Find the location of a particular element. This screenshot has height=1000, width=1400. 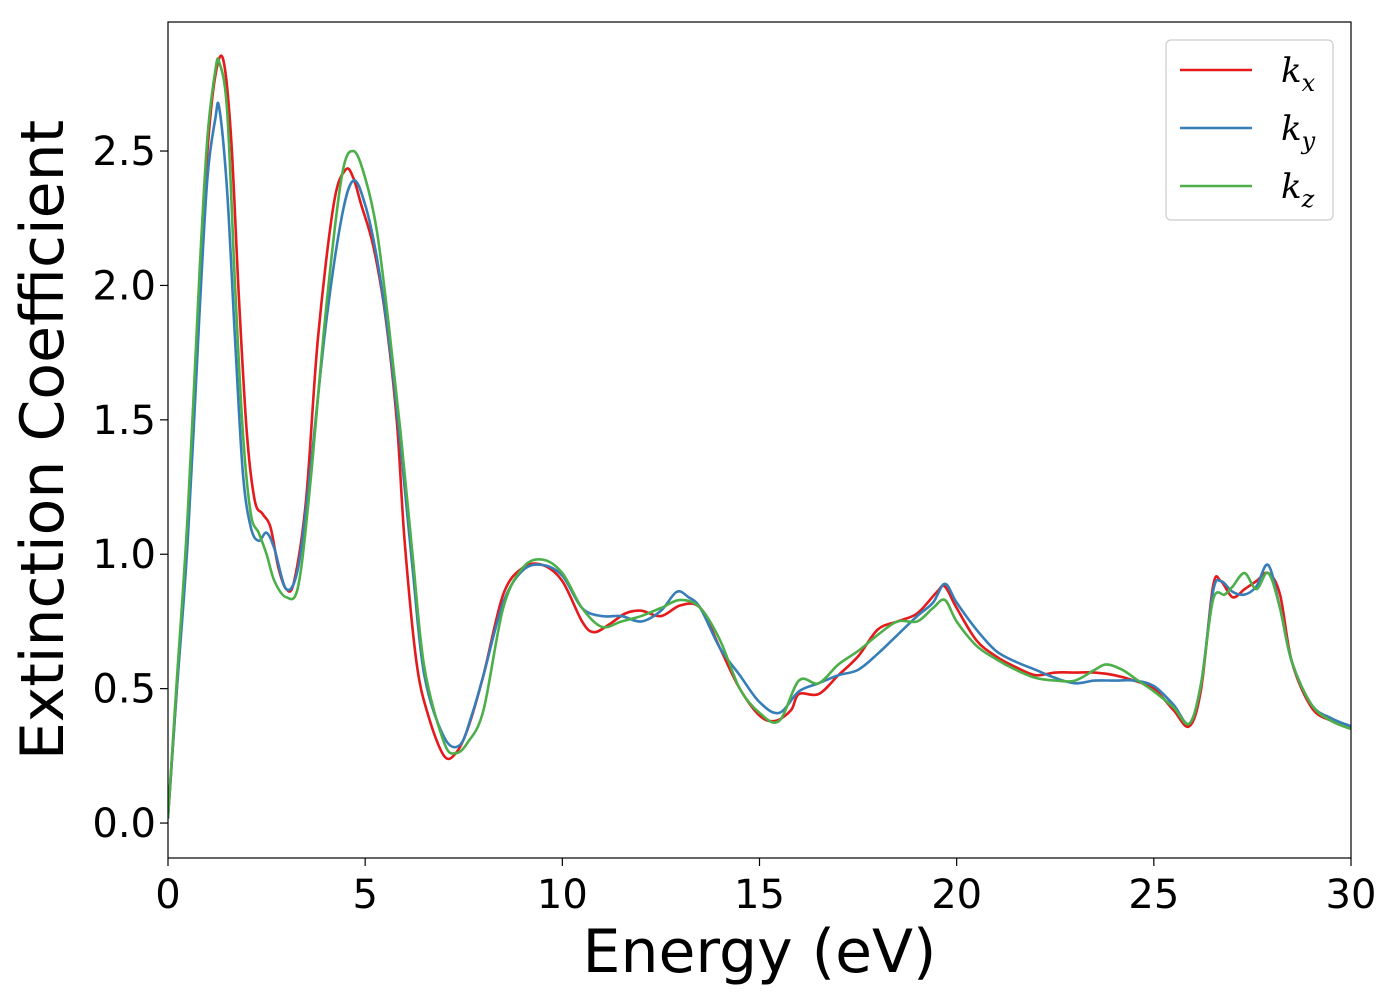

y-axis: 0.0 0.5 1.0 1.5 2.0 2.5 is located at coordinates (130, 488).